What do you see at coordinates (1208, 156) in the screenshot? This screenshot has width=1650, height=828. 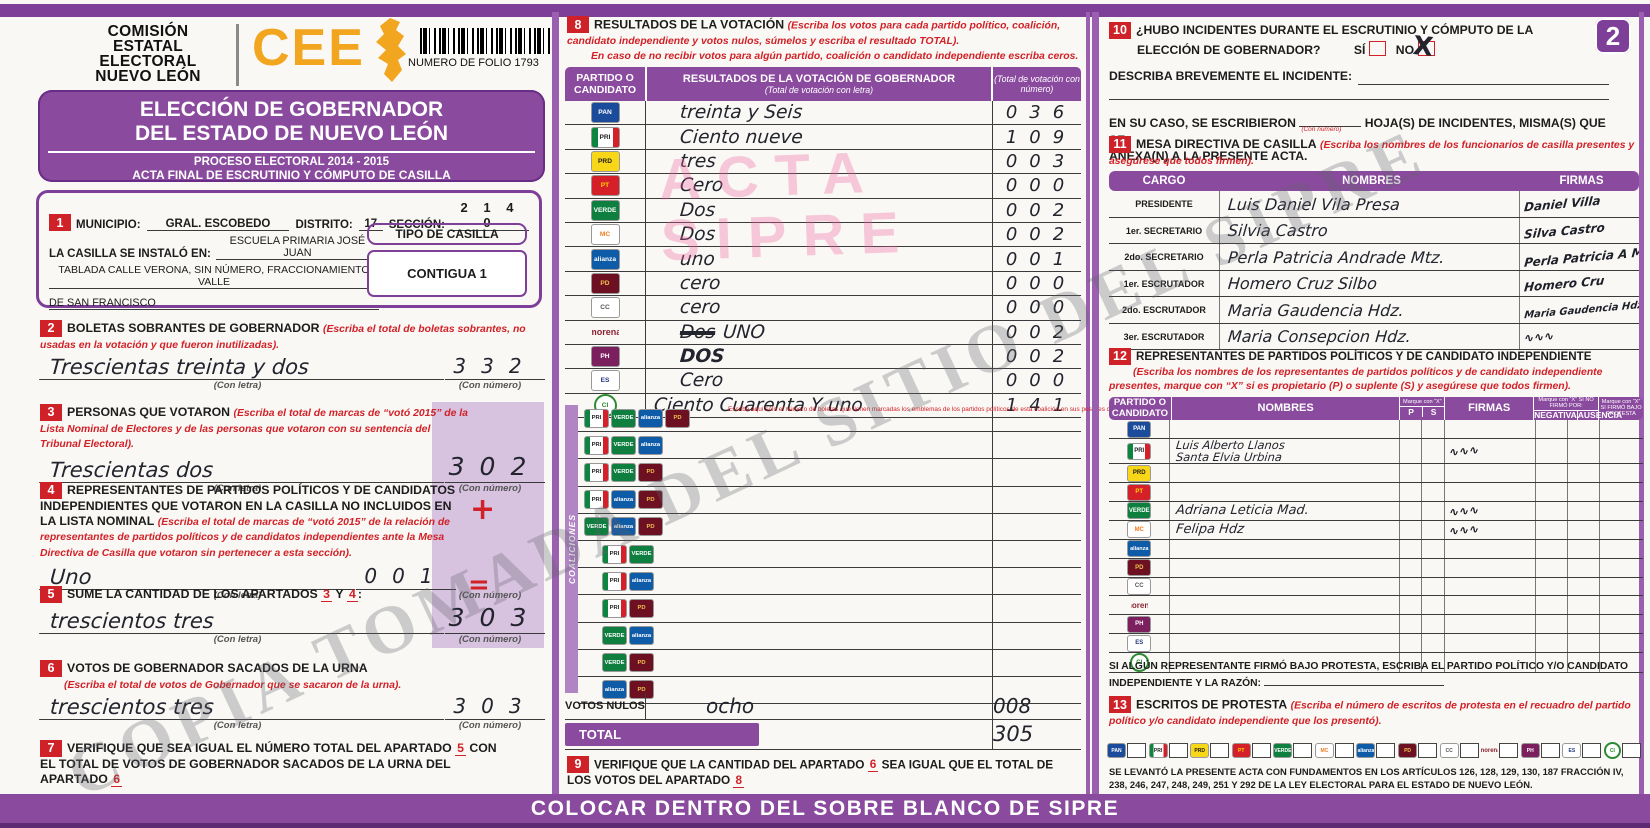 I see `caso-text-3: ANEXA(N) A LA PRESENTE ACTA.` at bounding box center [1208, 156].